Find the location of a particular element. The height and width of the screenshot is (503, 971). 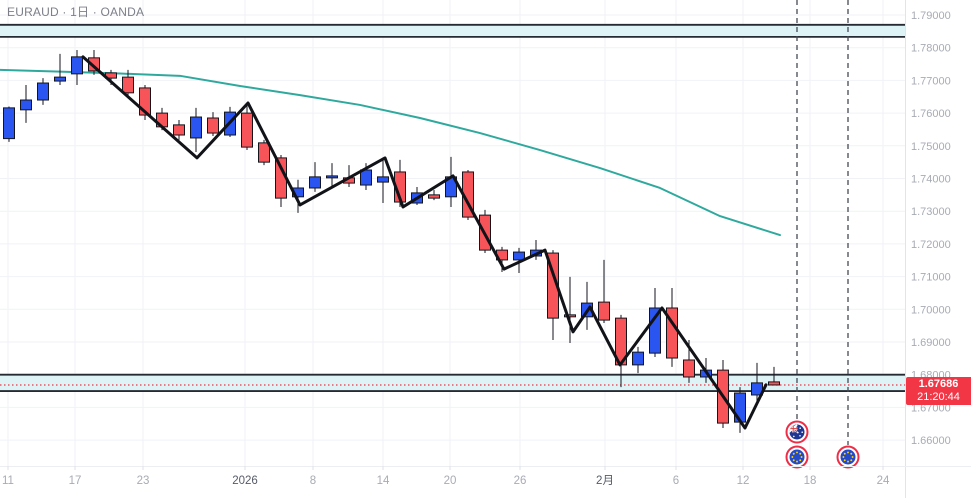

price-tick-label: 1.78000 is located at coordinates (931, 49).